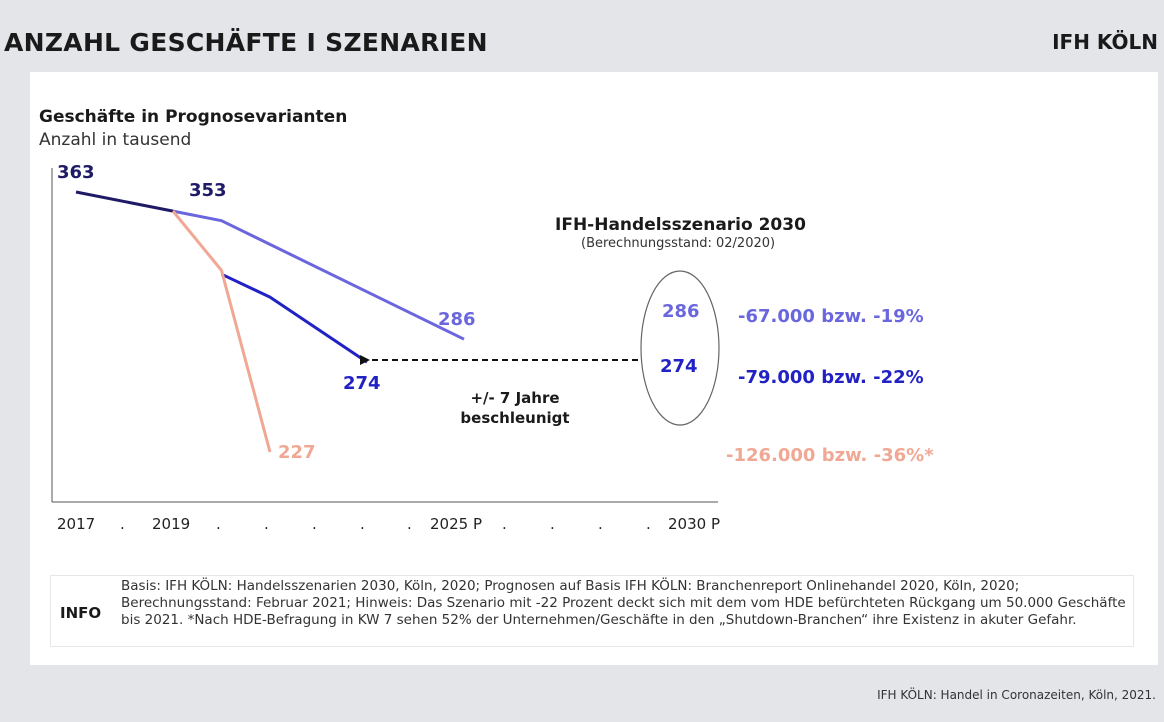  Describe the element at coordinates (515, 398) in the screenshot. I see `acceleration-note-line1: +/- 7 Jahre` at that location.